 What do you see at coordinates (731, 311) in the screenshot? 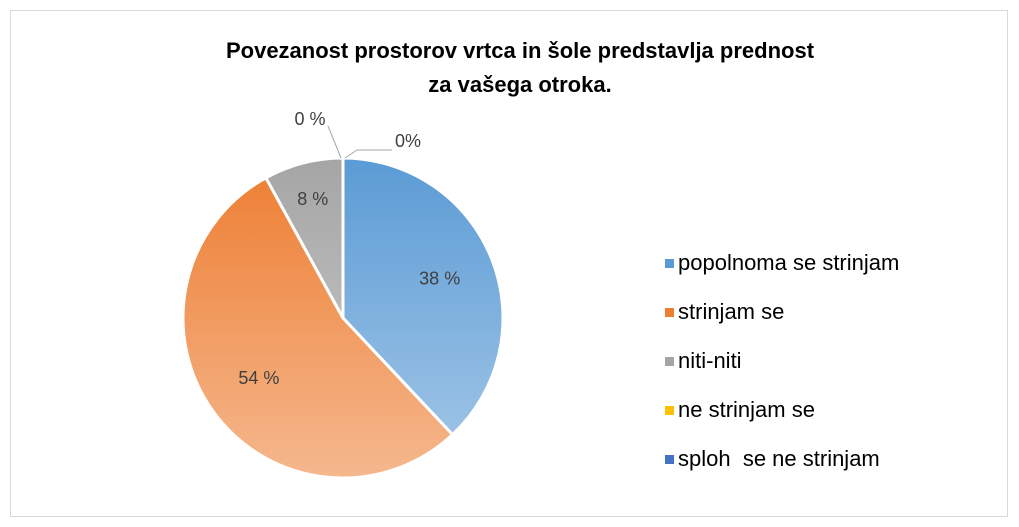
I see `legend-label: strinjam se` at bounding box center [731, 311].